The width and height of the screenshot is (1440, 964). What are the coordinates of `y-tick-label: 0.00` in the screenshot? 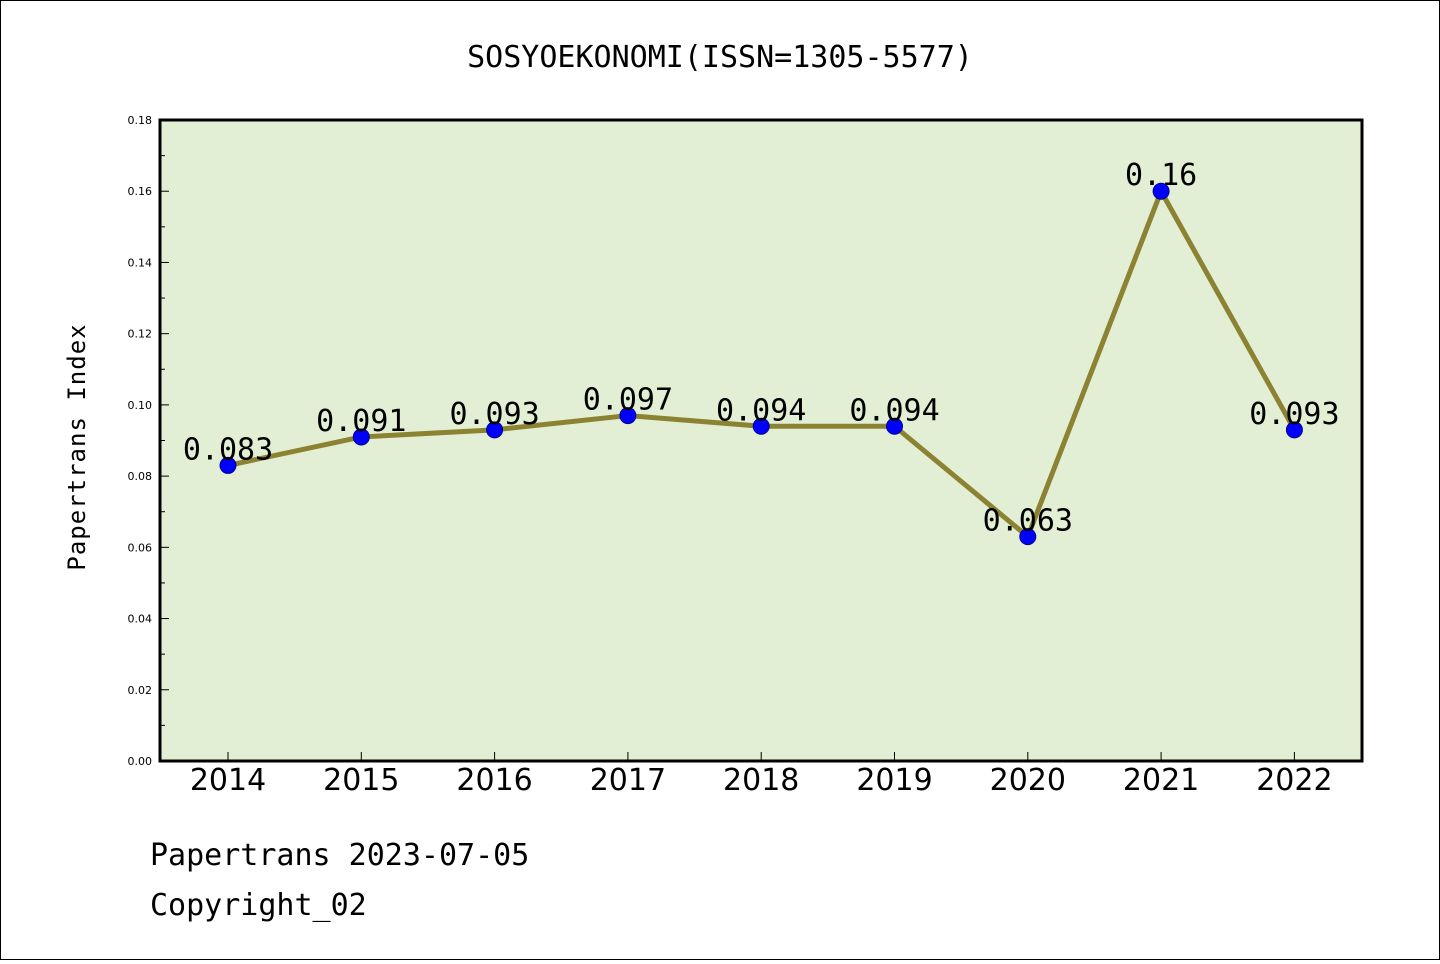 It's located at (140, 761).